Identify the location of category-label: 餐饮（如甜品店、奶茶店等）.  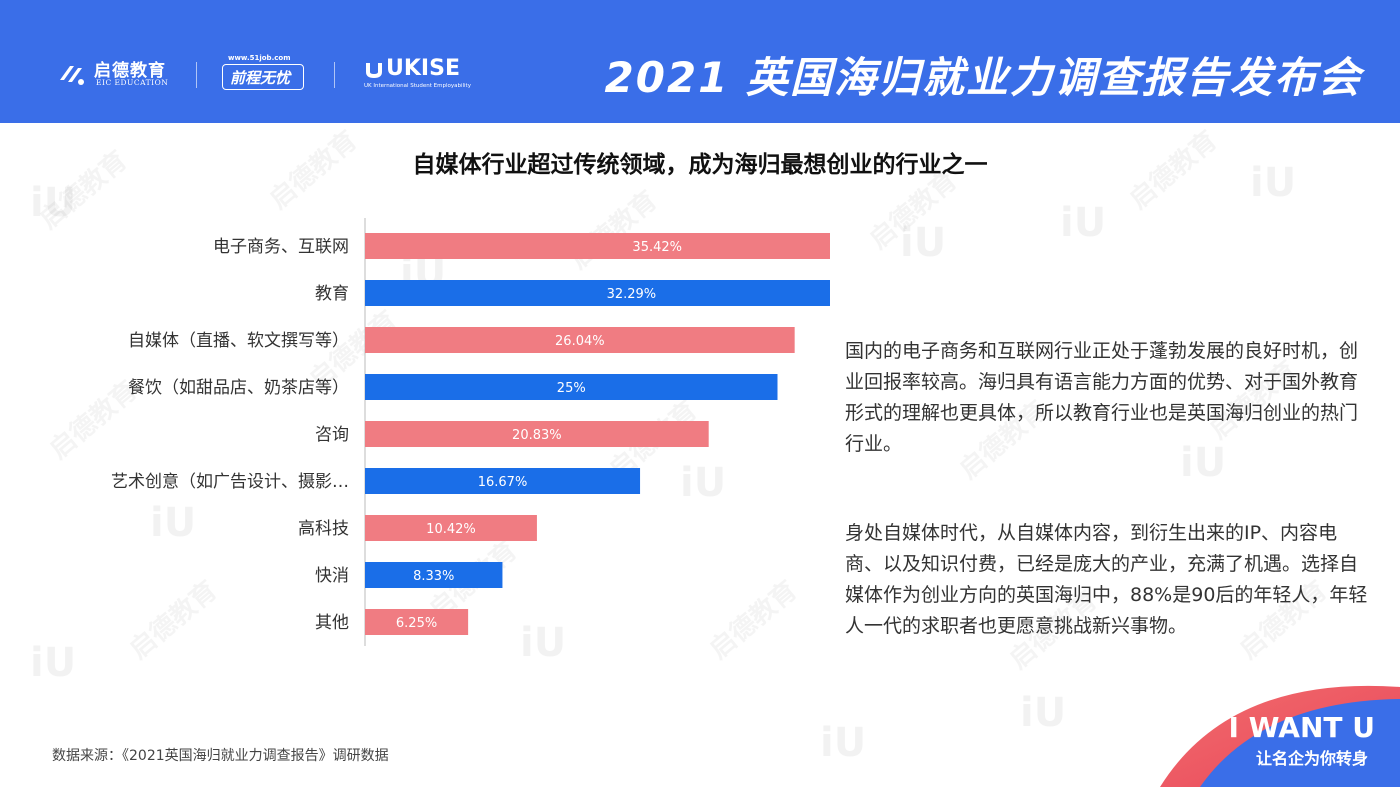
(238, 388).